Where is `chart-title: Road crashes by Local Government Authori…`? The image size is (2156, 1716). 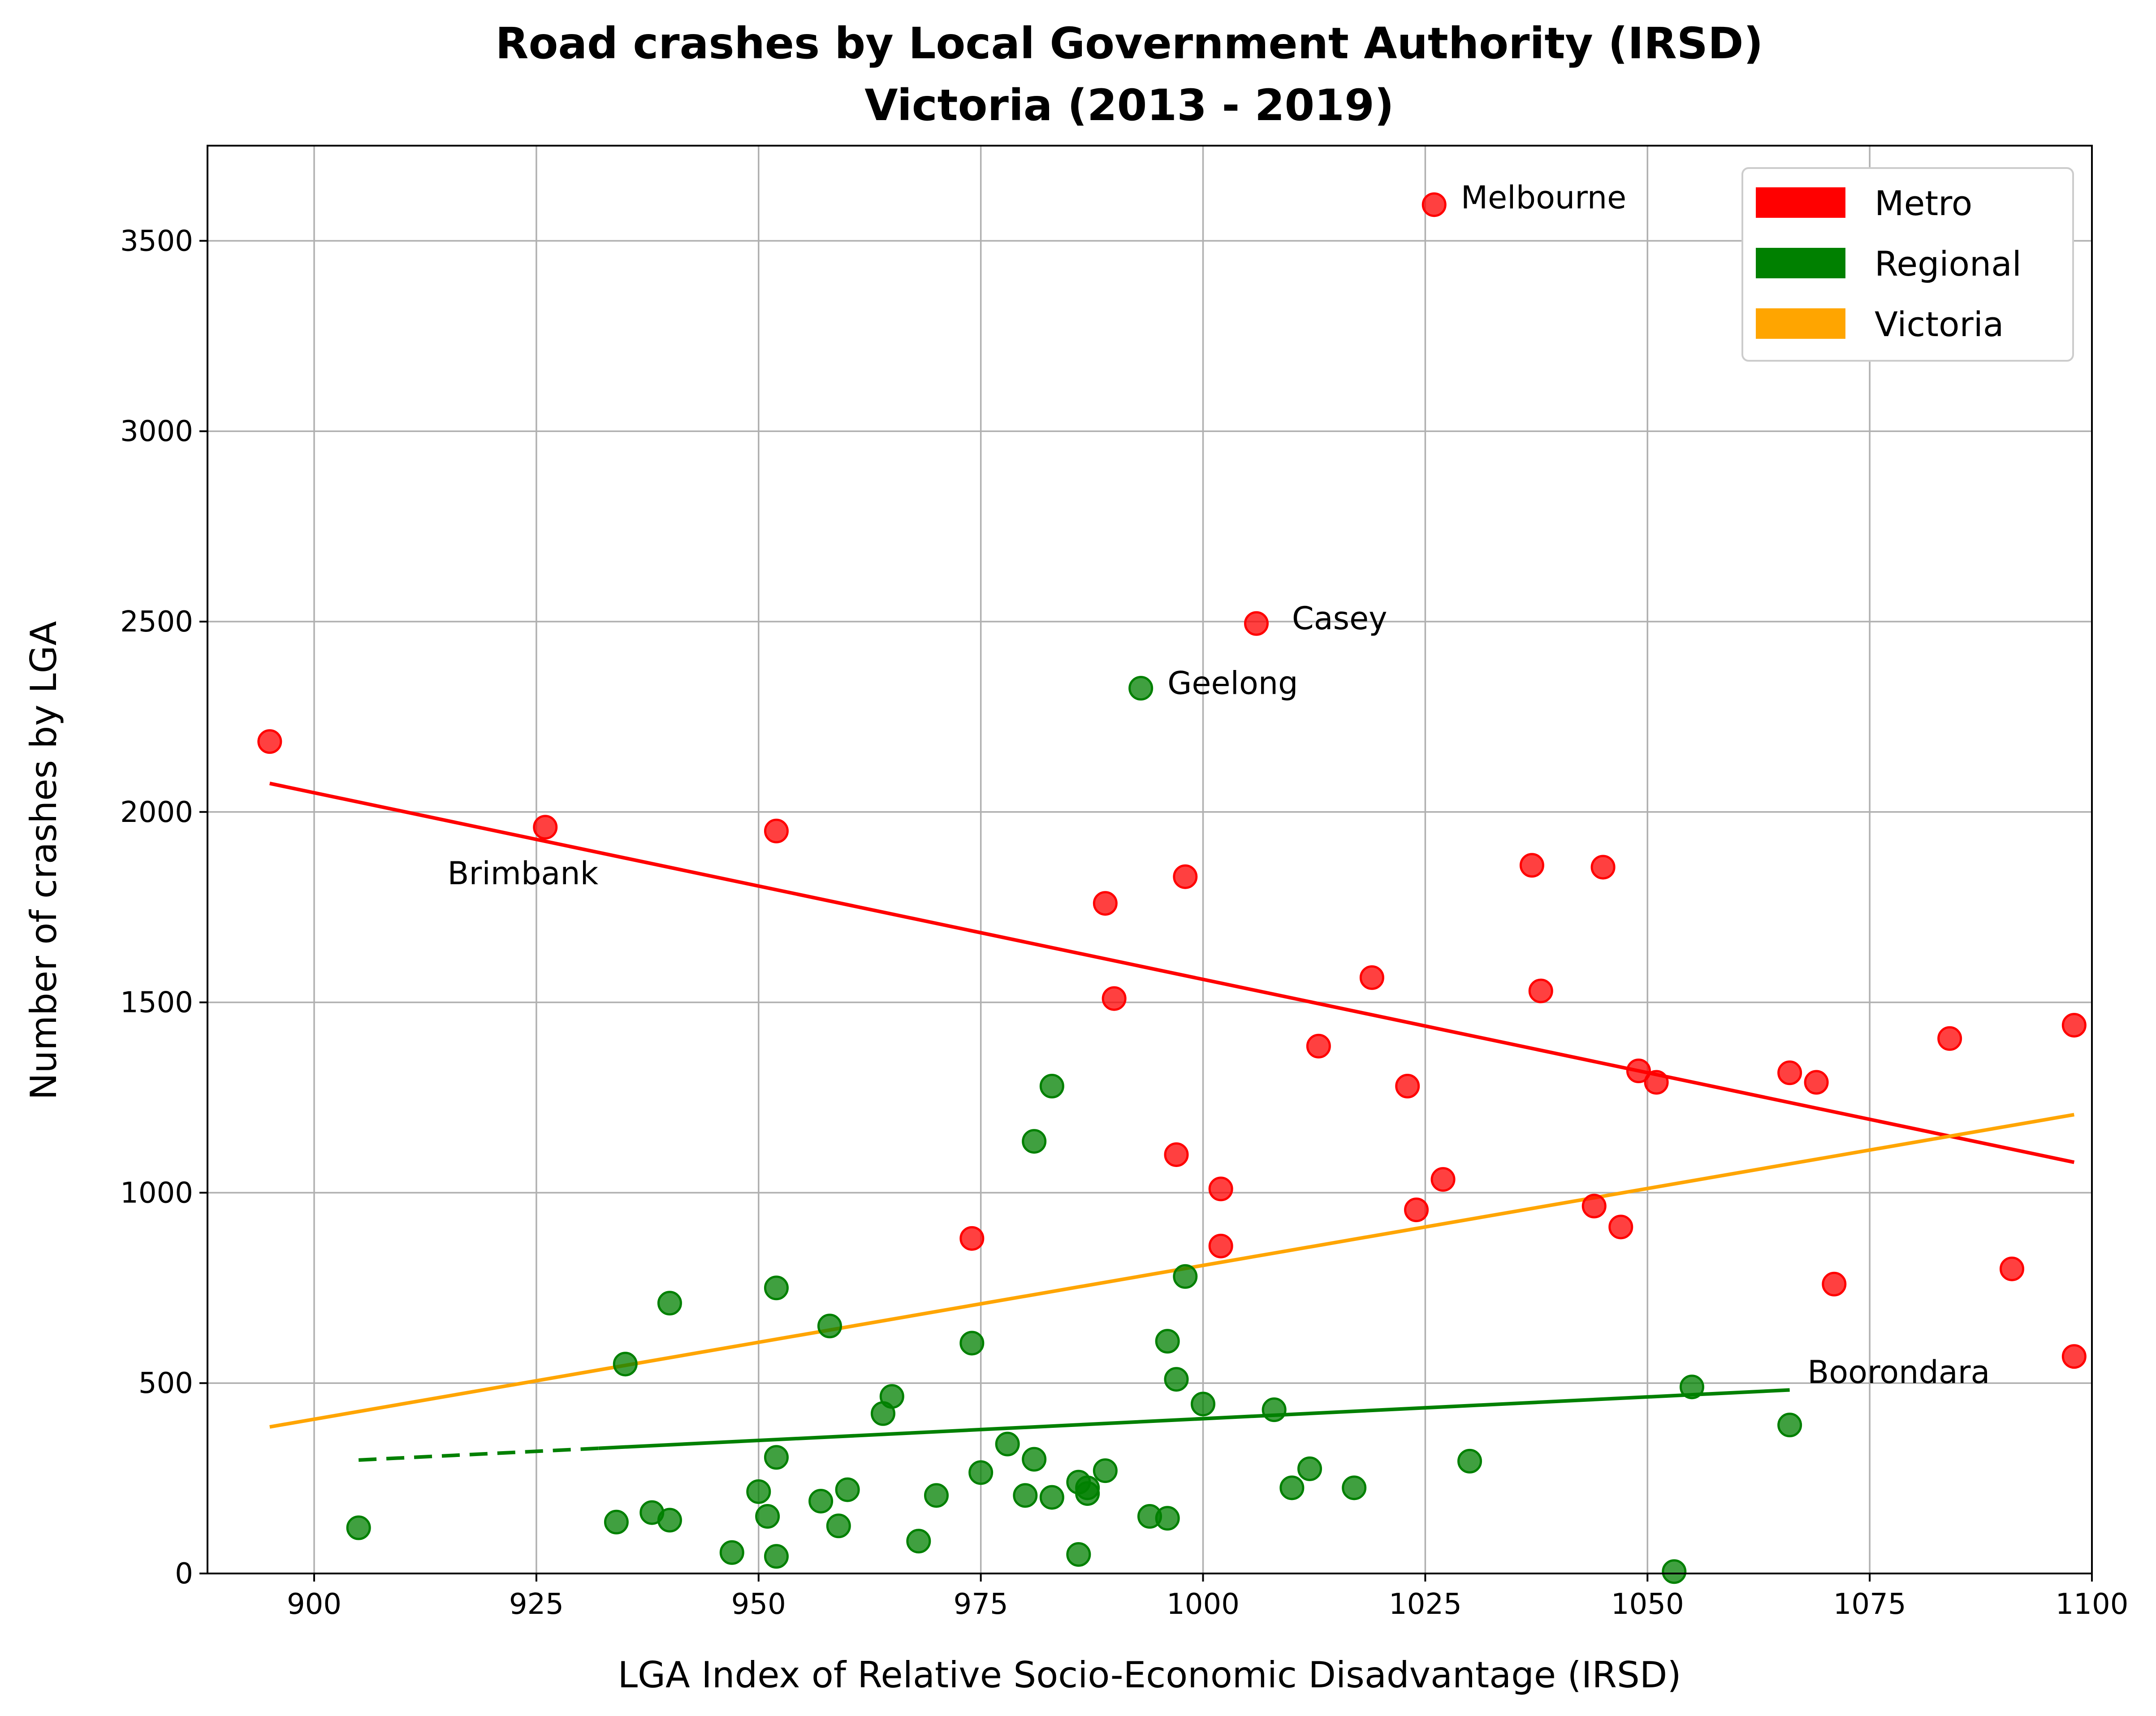
chart-title: Road crashes by Local Government Authori… is located at coordinates (1129, 44).